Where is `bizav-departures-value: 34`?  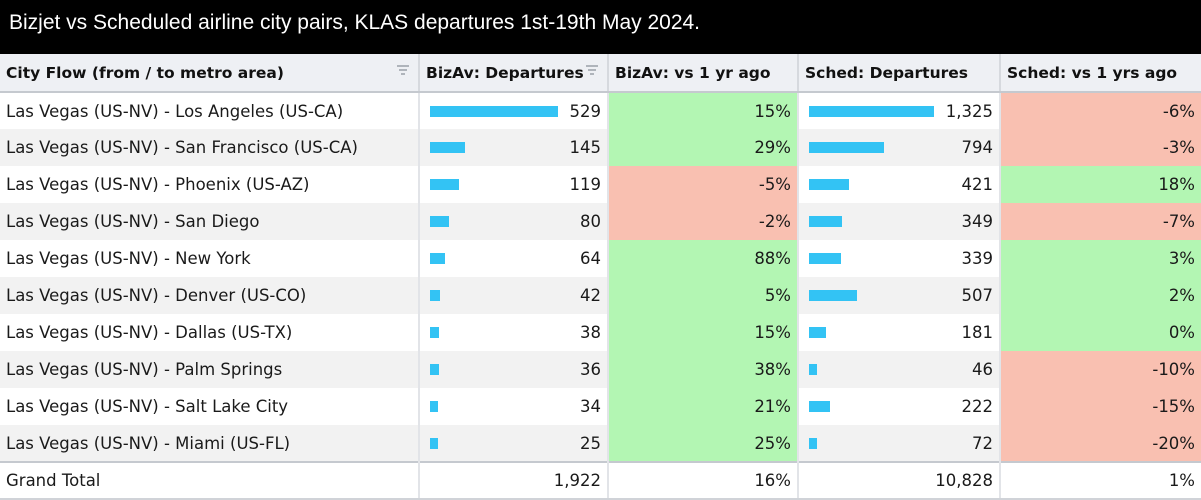
bizav-departures-value: 34 is located at coordinates (590, 406).